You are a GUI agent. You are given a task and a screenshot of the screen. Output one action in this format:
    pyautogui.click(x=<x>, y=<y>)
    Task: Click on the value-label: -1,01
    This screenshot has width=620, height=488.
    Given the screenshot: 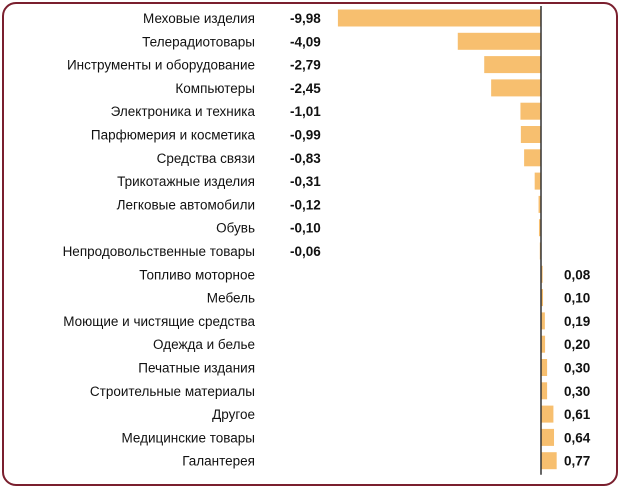 What is the action you would take?
    pyautogui.click(x=305, y=111)
    